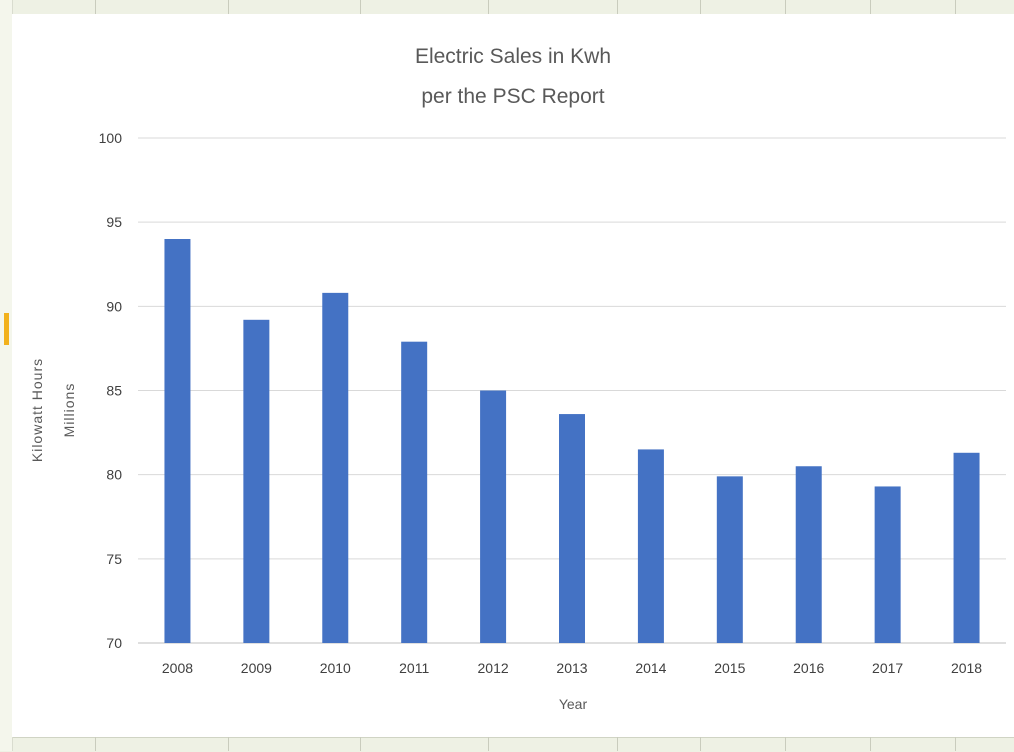 Image resolution: width=1014 pixels, height=752 pixels. What do you see at coordinates (887, 564) in the screenshot?
I see `bar-2017` at bounding box center [887, 564].